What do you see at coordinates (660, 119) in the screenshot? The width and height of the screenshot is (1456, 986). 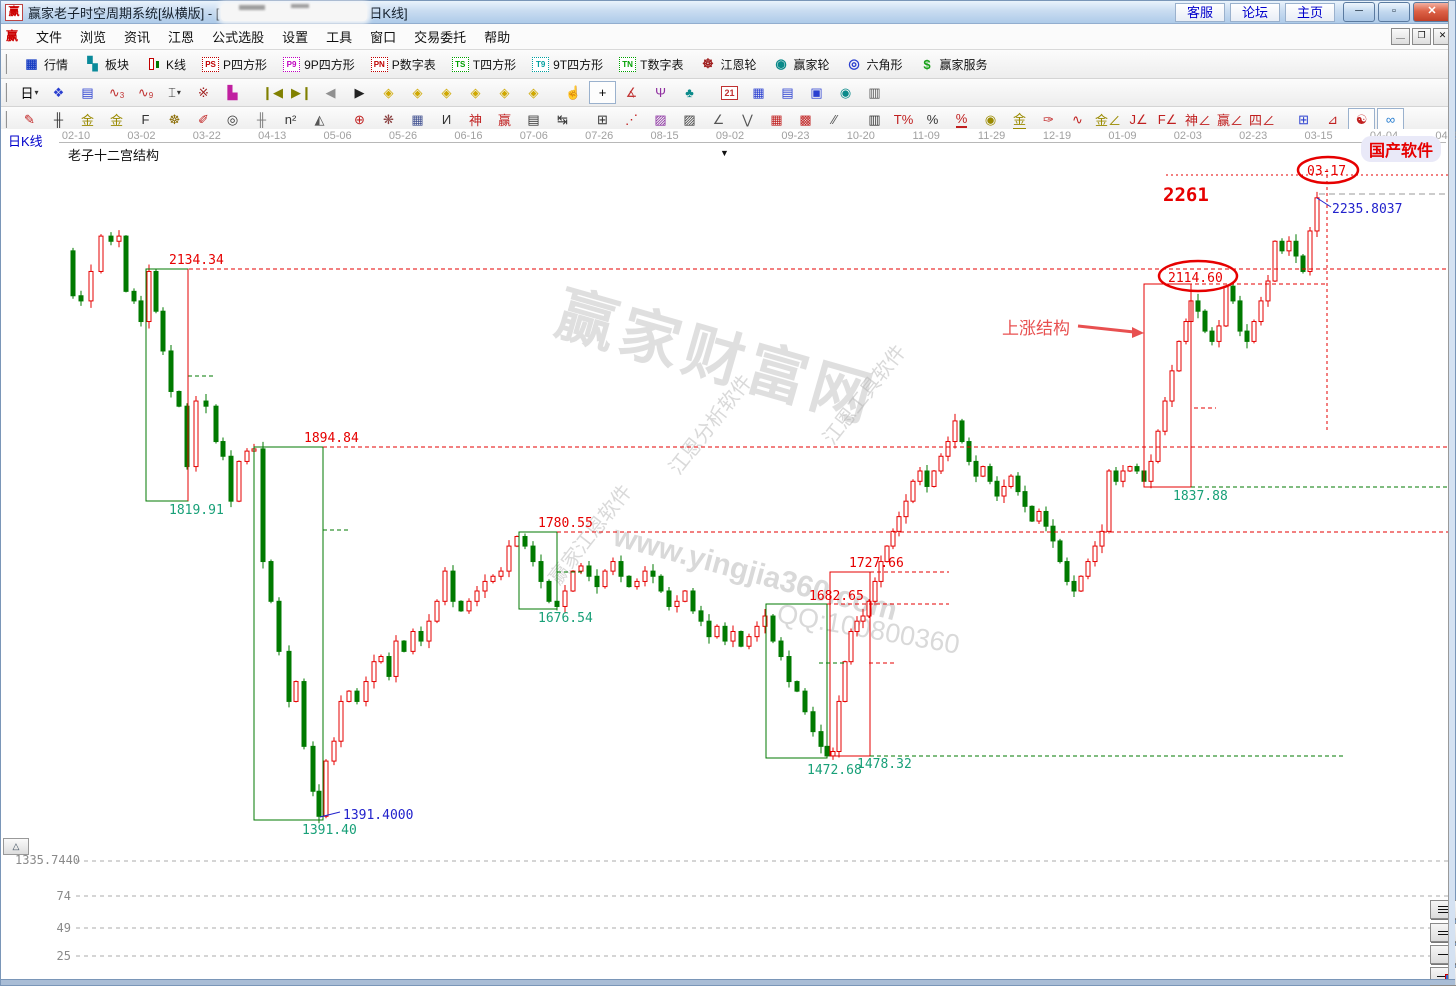 I see `fan-box-button: ▨` at bounding box center [660, 119].